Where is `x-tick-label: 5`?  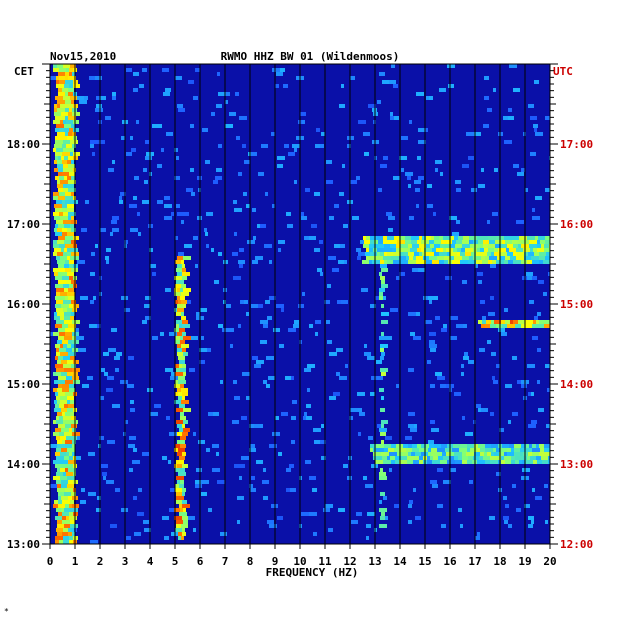 x-tick-label: 5 is located at coordinates (175, 561).